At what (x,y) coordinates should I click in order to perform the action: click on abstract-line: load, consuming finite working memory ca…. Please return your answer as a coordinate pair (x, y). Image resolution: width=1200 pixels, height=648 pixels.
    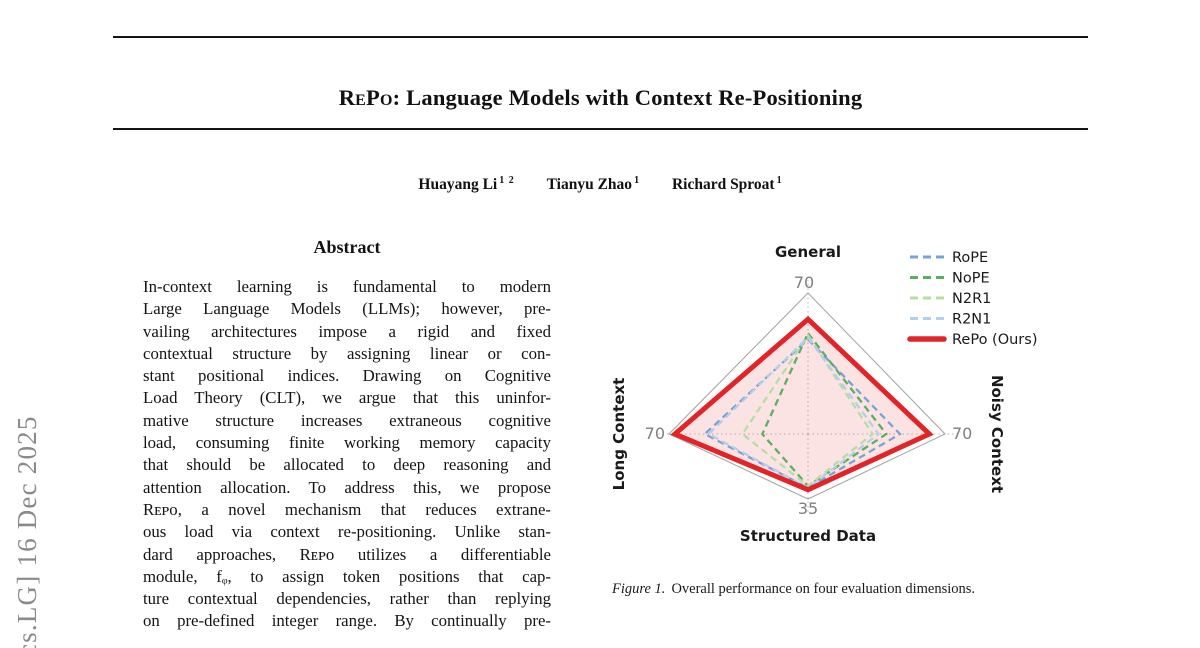
    Looking at the image, I should click on (347, 443).